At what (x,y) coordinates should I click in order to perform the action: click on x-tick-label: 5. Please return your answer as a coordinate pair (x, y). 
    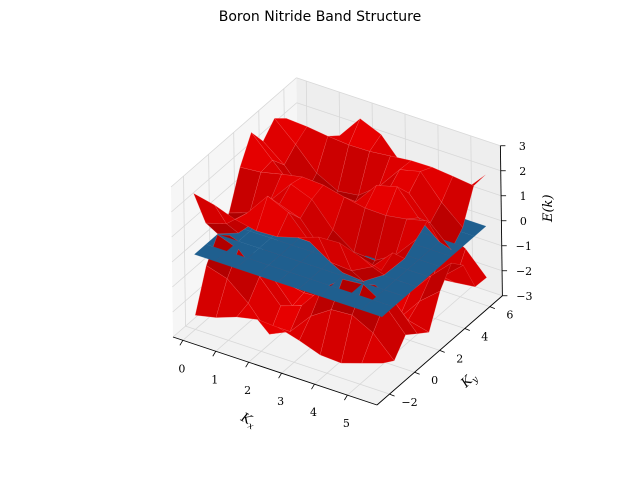
    Looking at the image, I should click on (346, 423).